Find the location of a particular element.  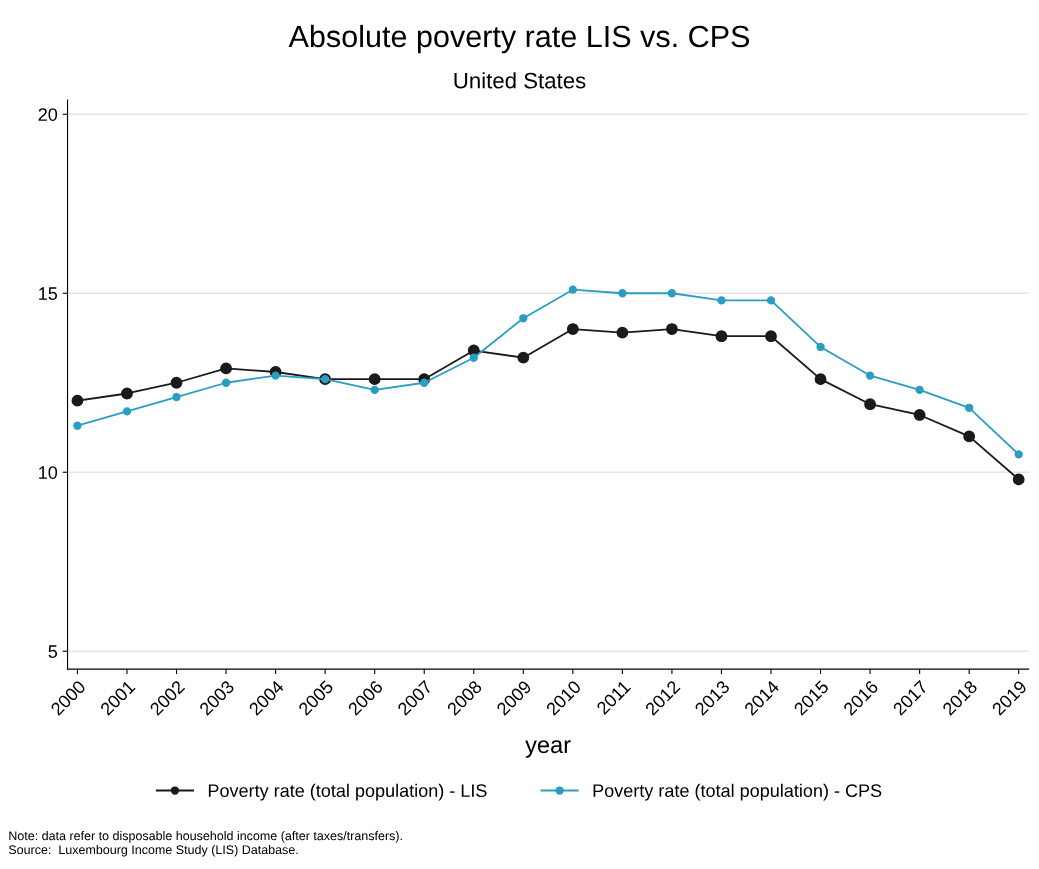

x-axis-title: year is located at coordinates (548, 749).